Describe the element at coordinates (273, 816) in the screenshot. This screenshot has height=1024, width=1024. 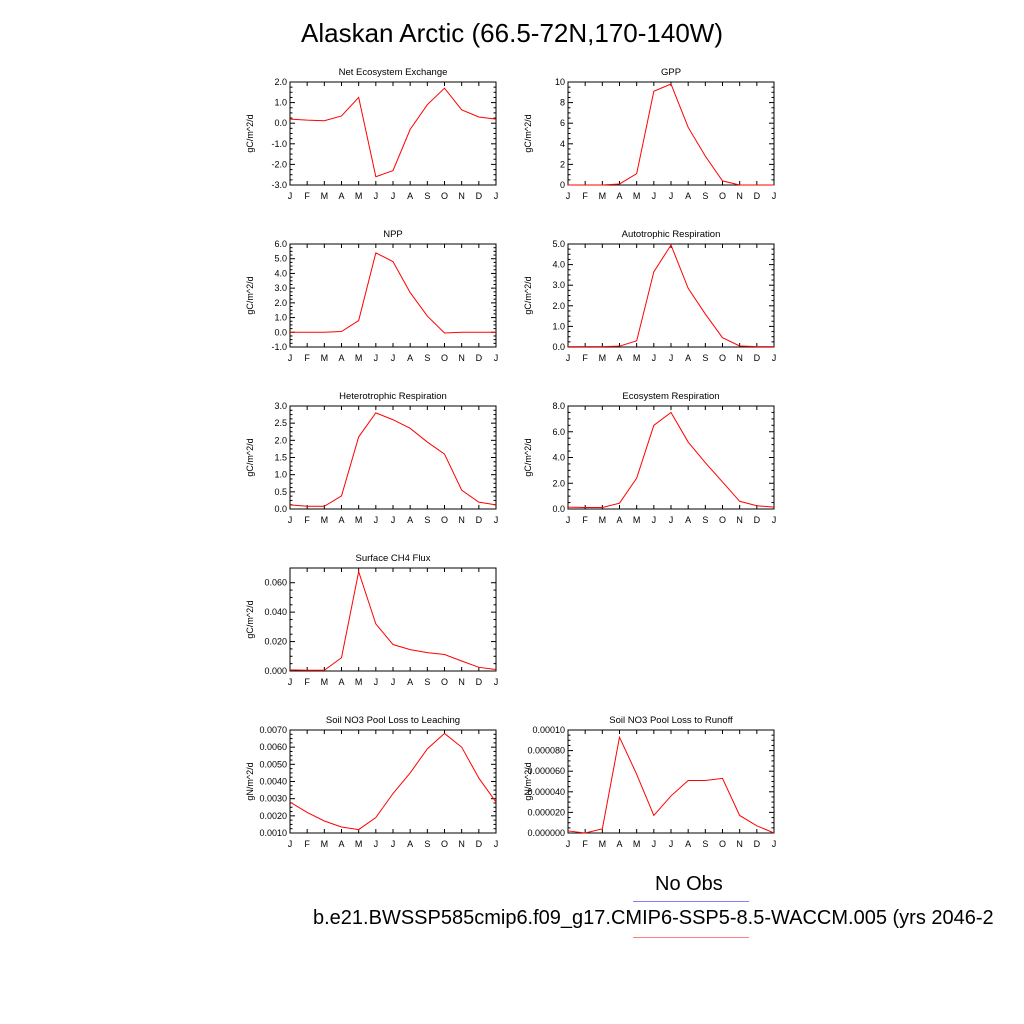
I see `y-tick-label: 0.0020` at that location.